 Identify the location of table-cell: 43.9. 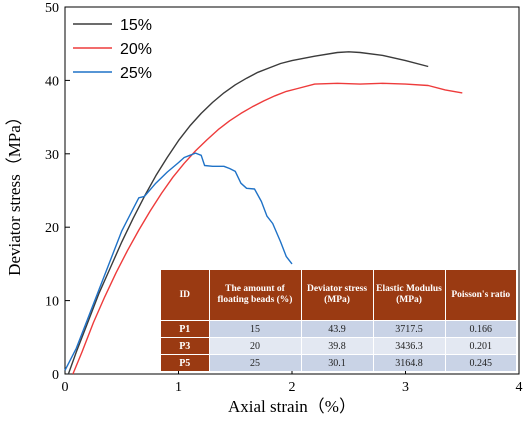
(337, 329).